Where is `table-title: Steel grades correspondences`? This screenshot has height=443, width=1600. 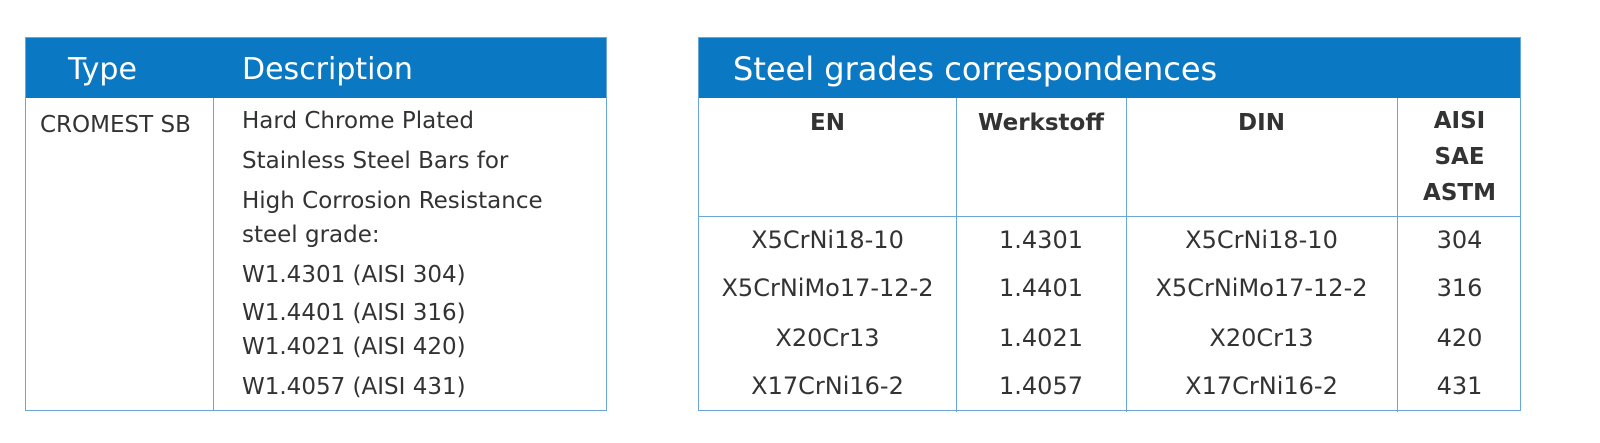
table-title: Steel grades correspondences is located at coordinates (975, 69).